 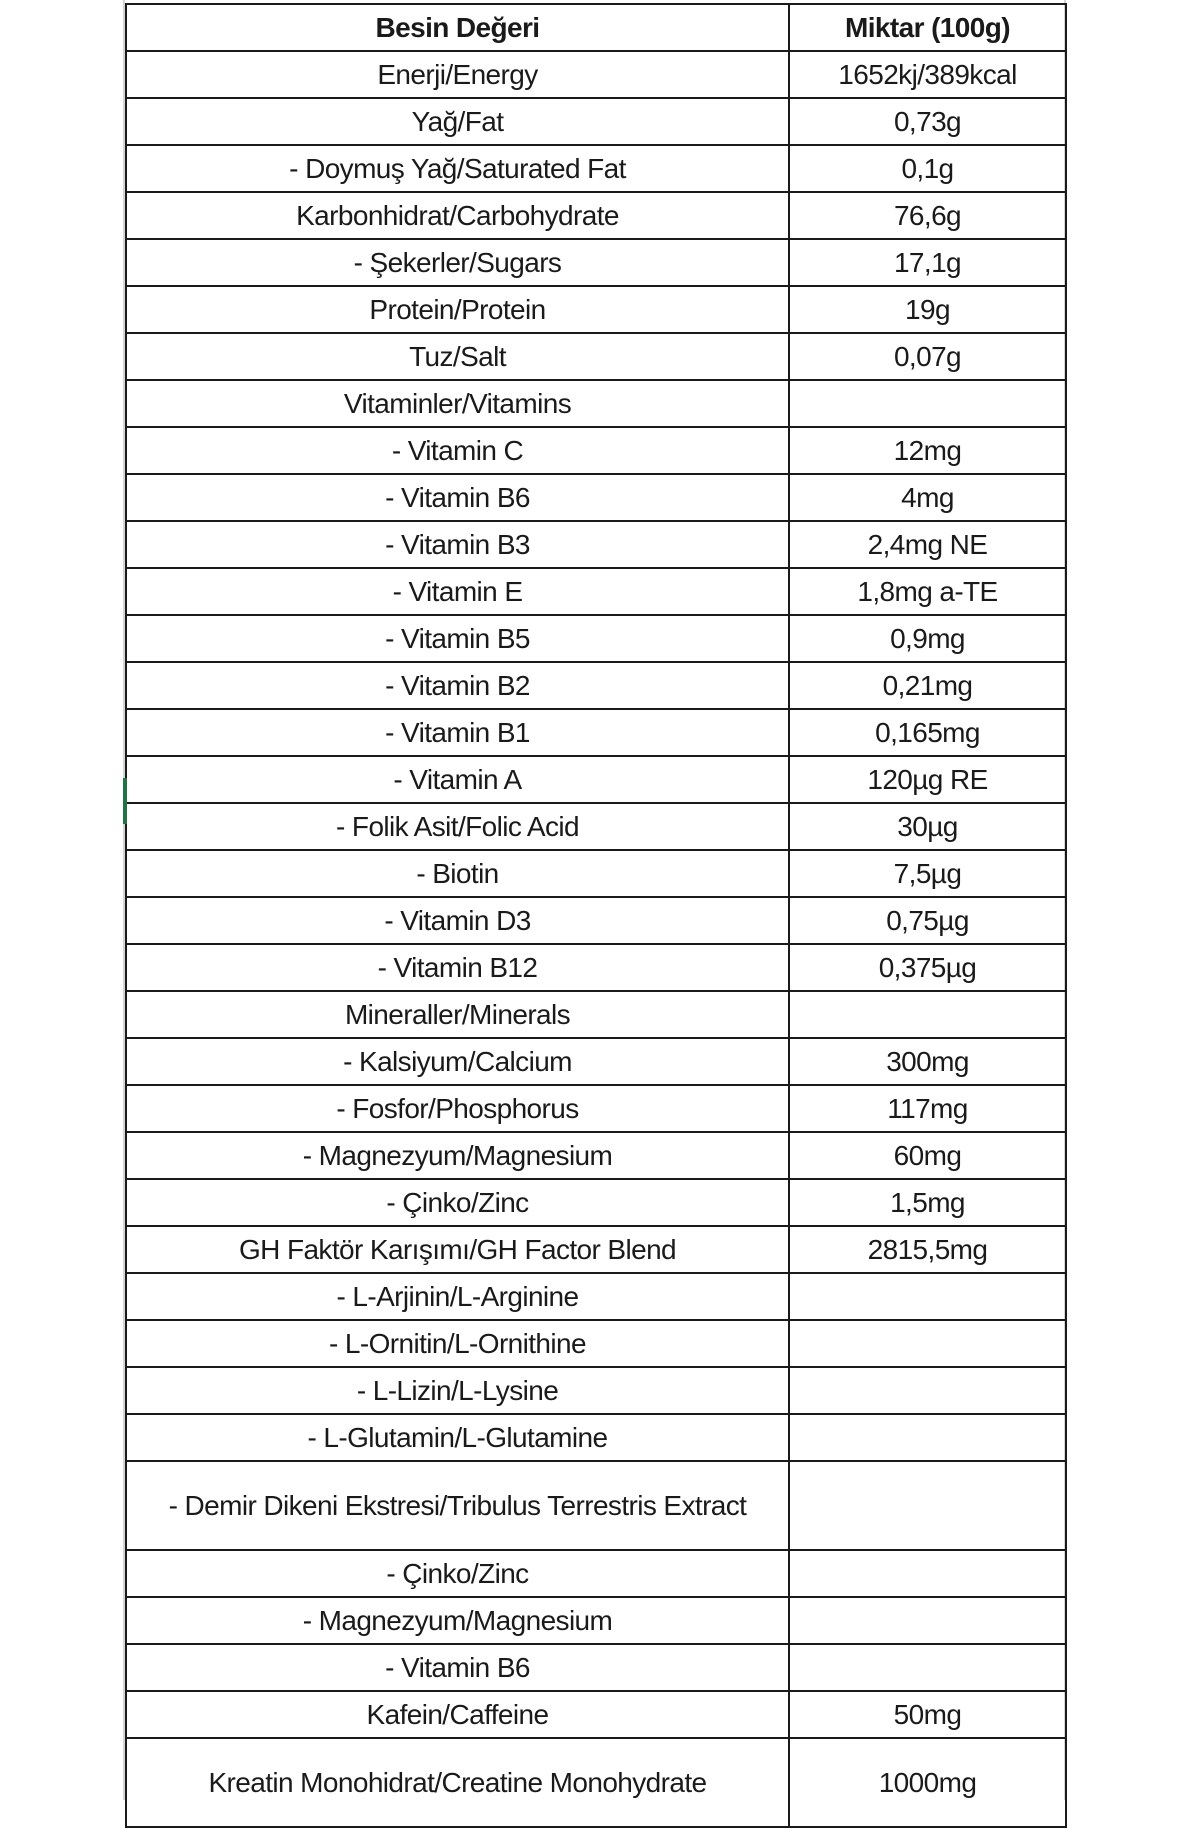 What do you see at coordinates (457, 1014) in the screenshot?
I see `nutrient-cell: Mineraller/Minerals` at bounding box center [457, 1014].